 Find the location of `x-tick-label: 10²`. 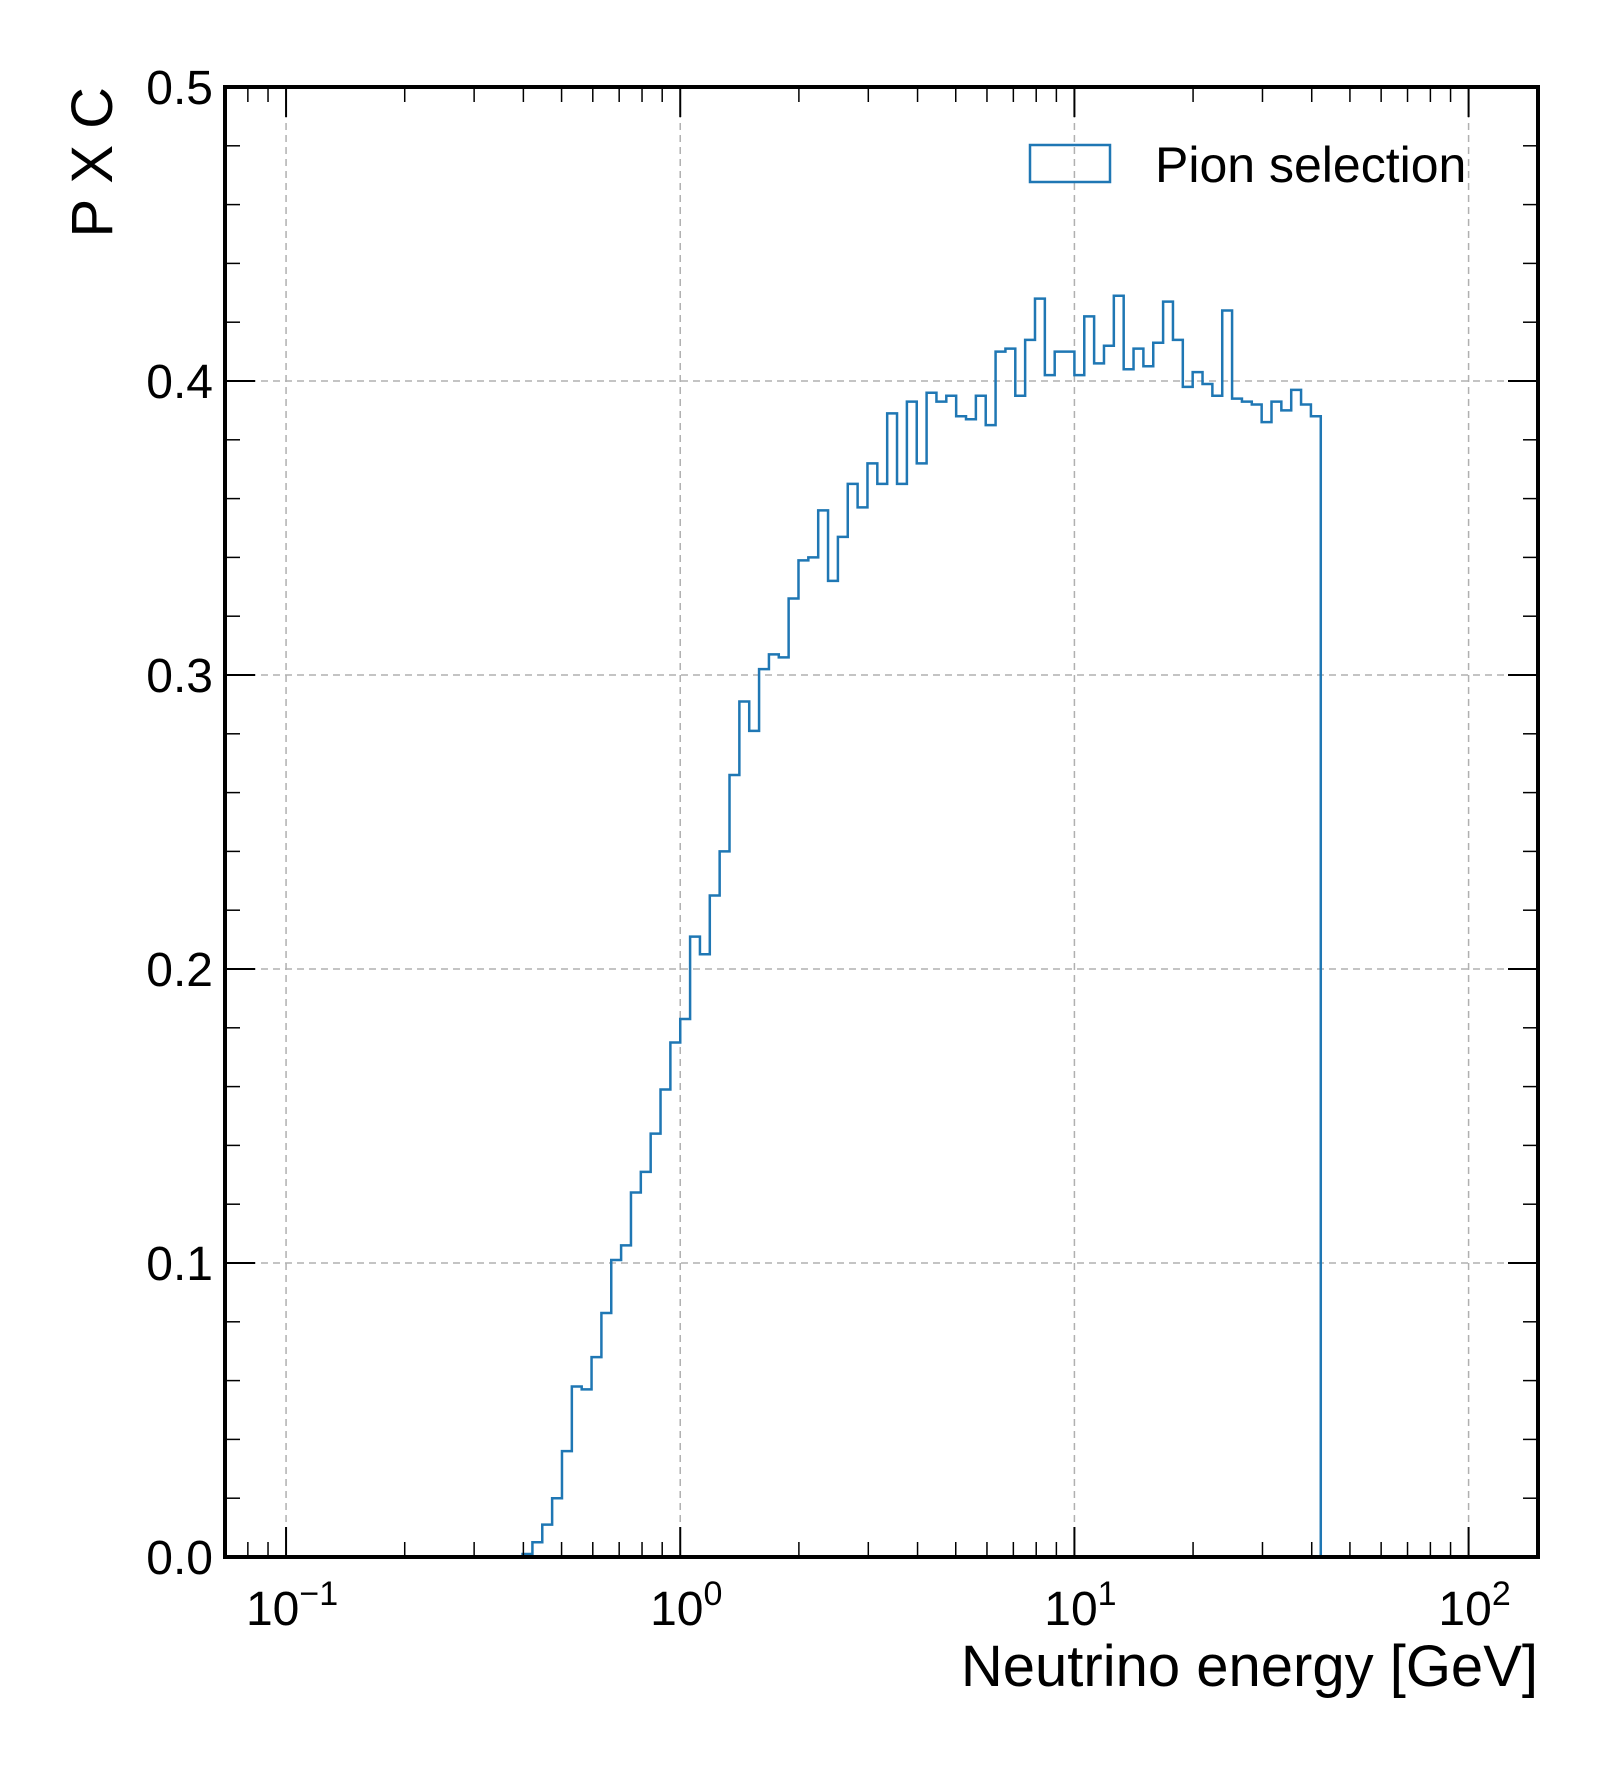

x-tick-label: 10² is located at coordinates (1474, 1605).